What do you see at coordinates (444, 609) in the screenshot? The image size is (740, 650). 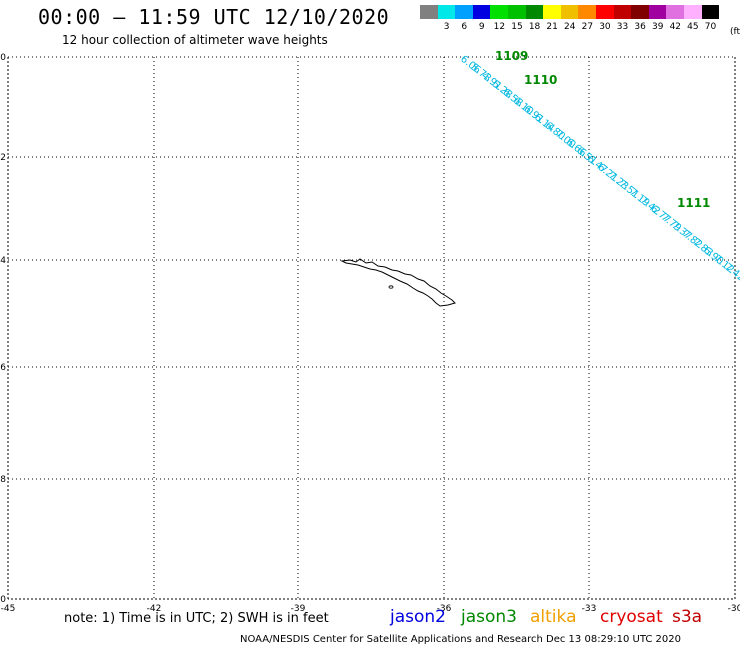 I see `longitude-label: -36` at bounding box center [444, 609].